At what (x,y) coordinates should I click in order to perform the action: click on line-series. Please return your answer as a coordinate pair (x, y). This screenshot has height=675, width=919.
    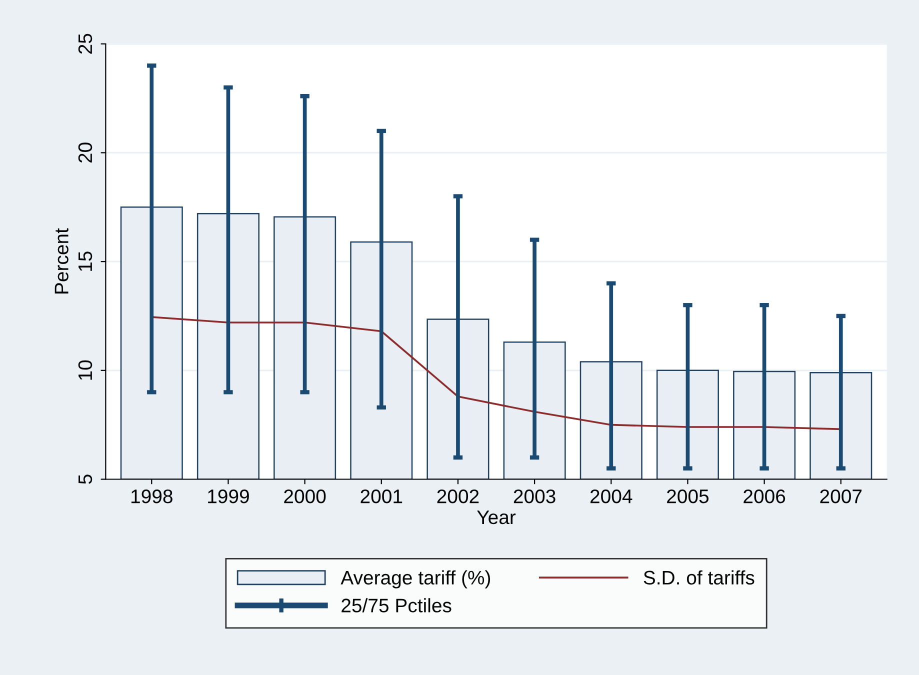
    Looking at the image, I should click on (496, 373).